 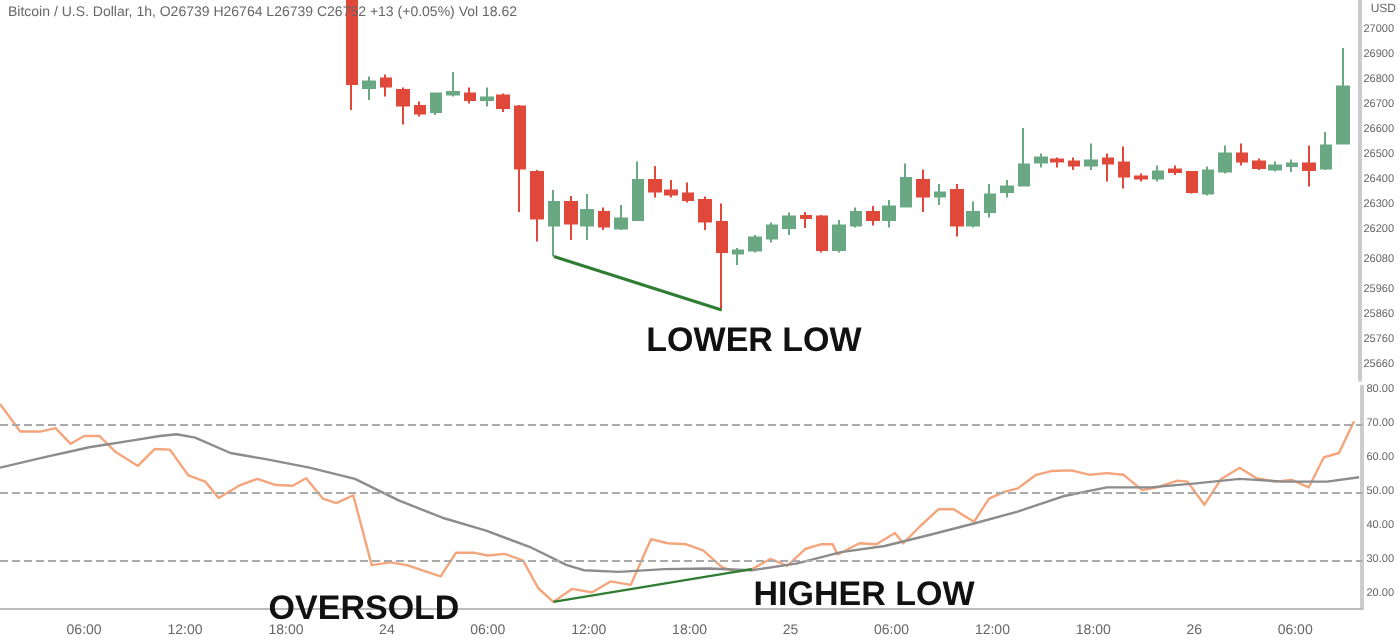 What do you see at coordinates (755, 340) in the screenshot?
I see `annotation: LOWER LOW` at bounding box center [755, 340].